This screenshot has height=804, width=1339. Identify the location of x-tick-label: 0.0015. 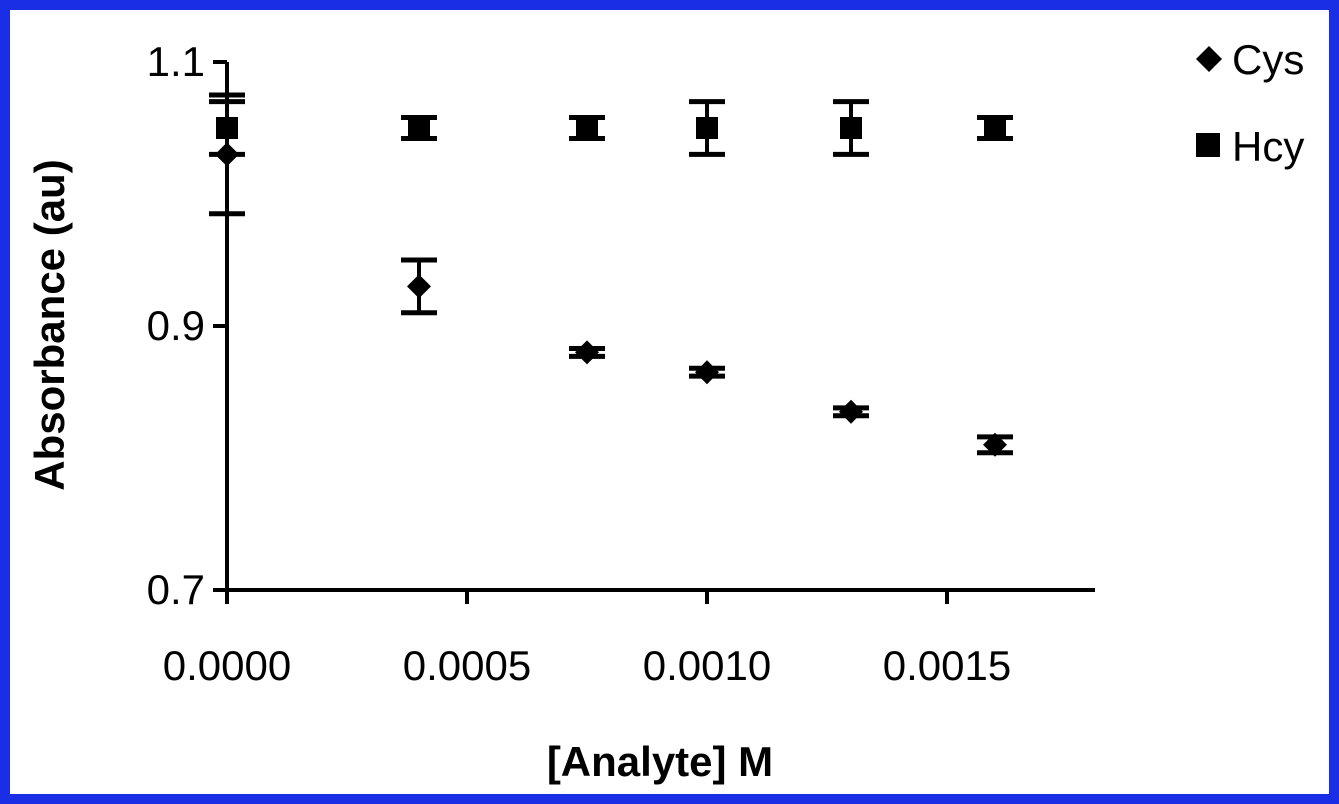
(947, 665).